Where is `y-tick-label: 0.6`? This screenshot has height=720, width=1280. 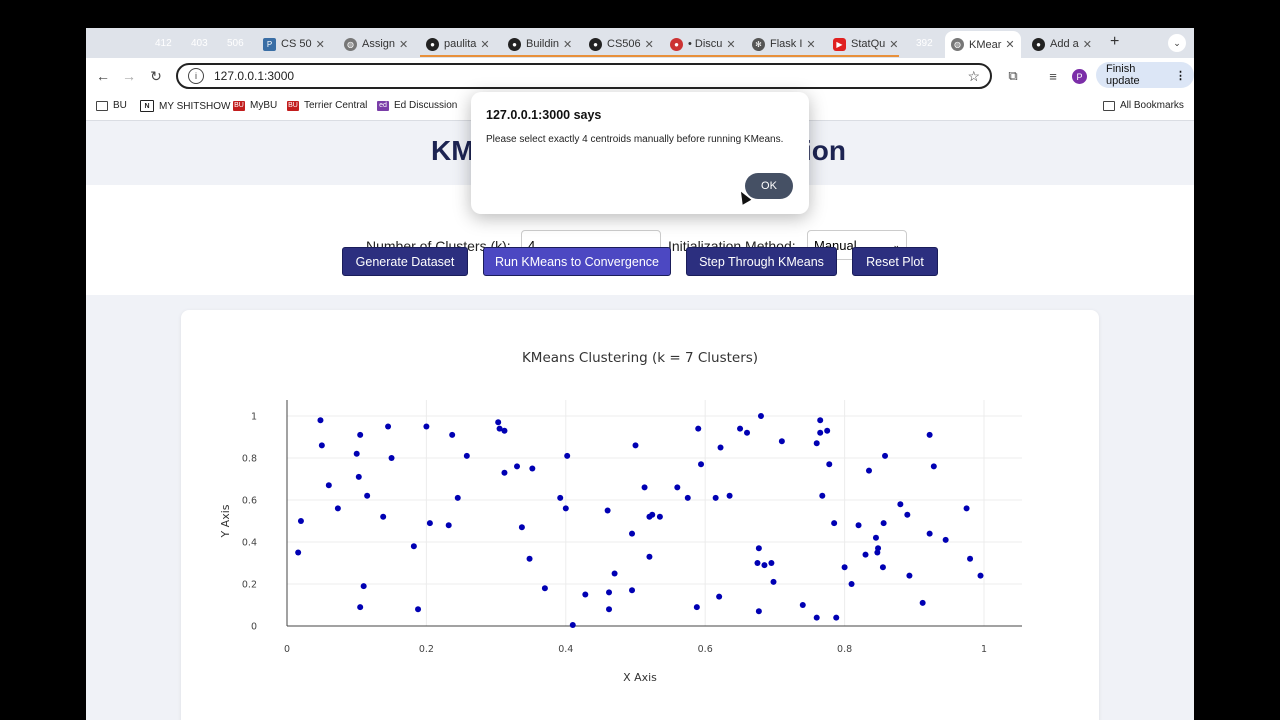
y-tick-label: 0.6 is located at coordinates (249, 501).